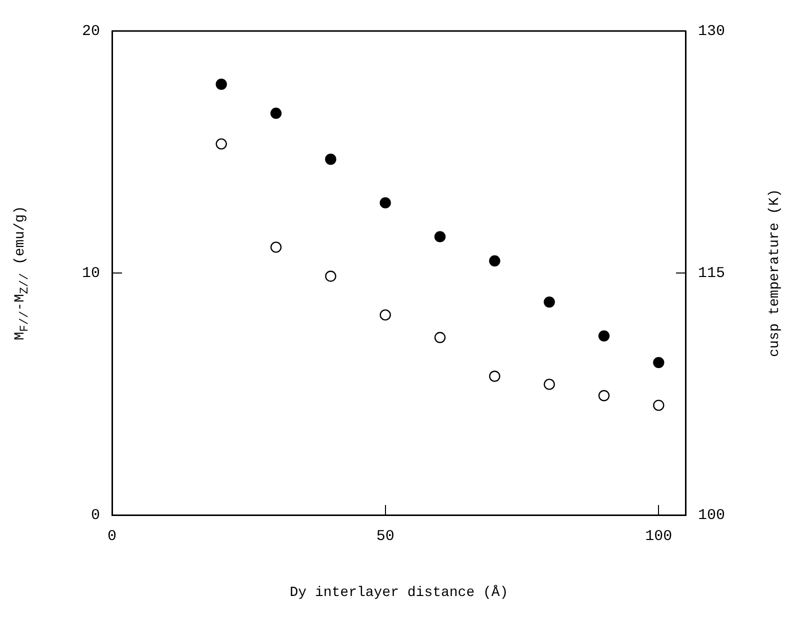 This screenshot has width=797, height=617. I want to click on y2-tick-label: 100, so click(712, 515).